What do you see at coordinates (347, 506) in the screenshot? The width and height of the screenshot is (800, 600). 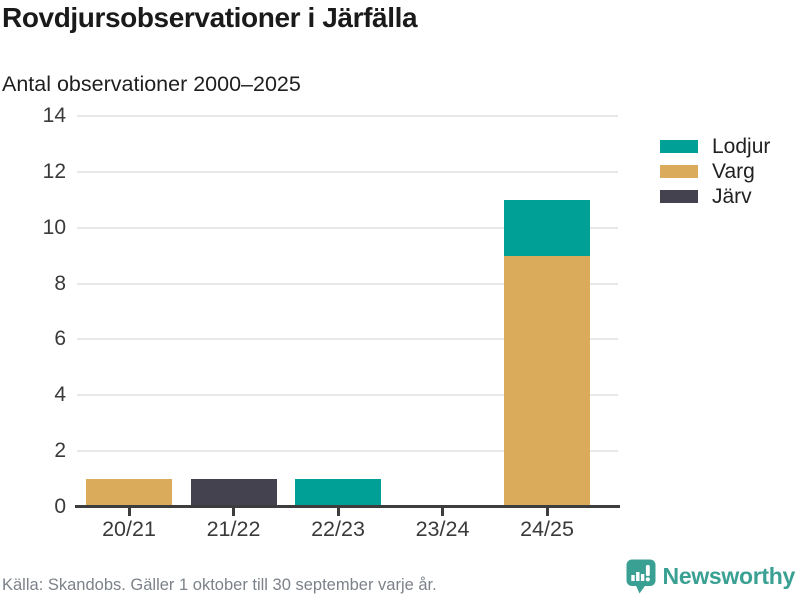 I see `x-axis-line` at bounding box center [347, 506].